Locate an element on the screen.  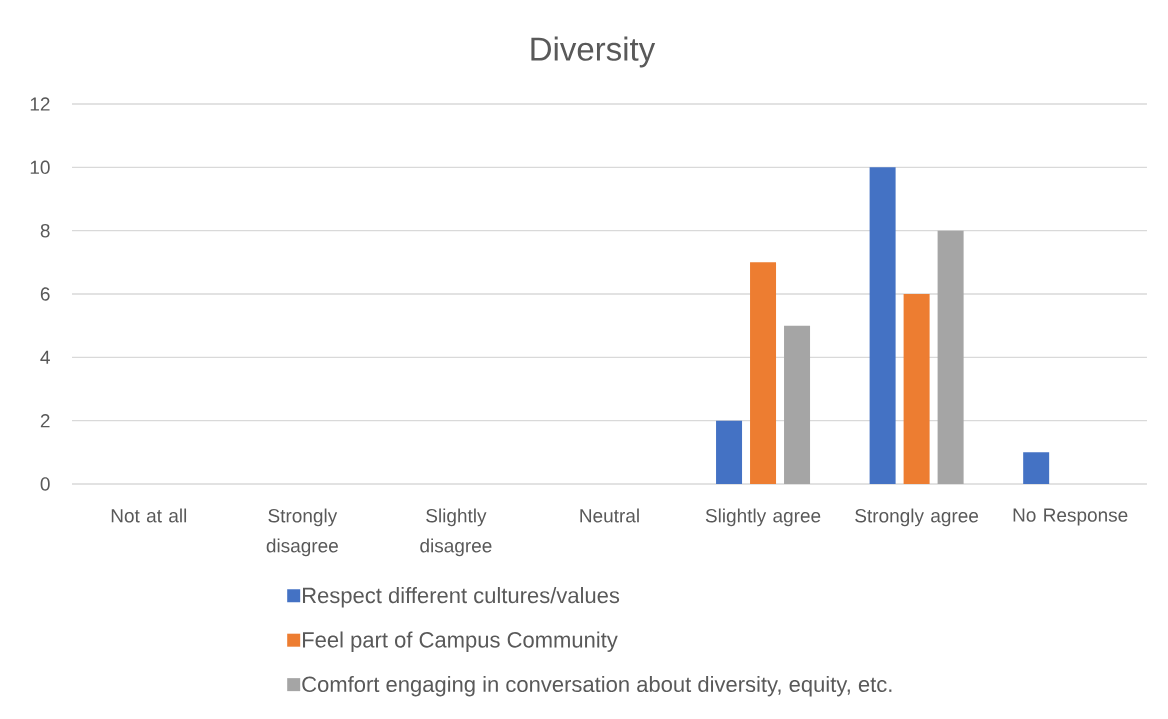
x-tick-label: Slightly agree is located at coordinates (763, 517).